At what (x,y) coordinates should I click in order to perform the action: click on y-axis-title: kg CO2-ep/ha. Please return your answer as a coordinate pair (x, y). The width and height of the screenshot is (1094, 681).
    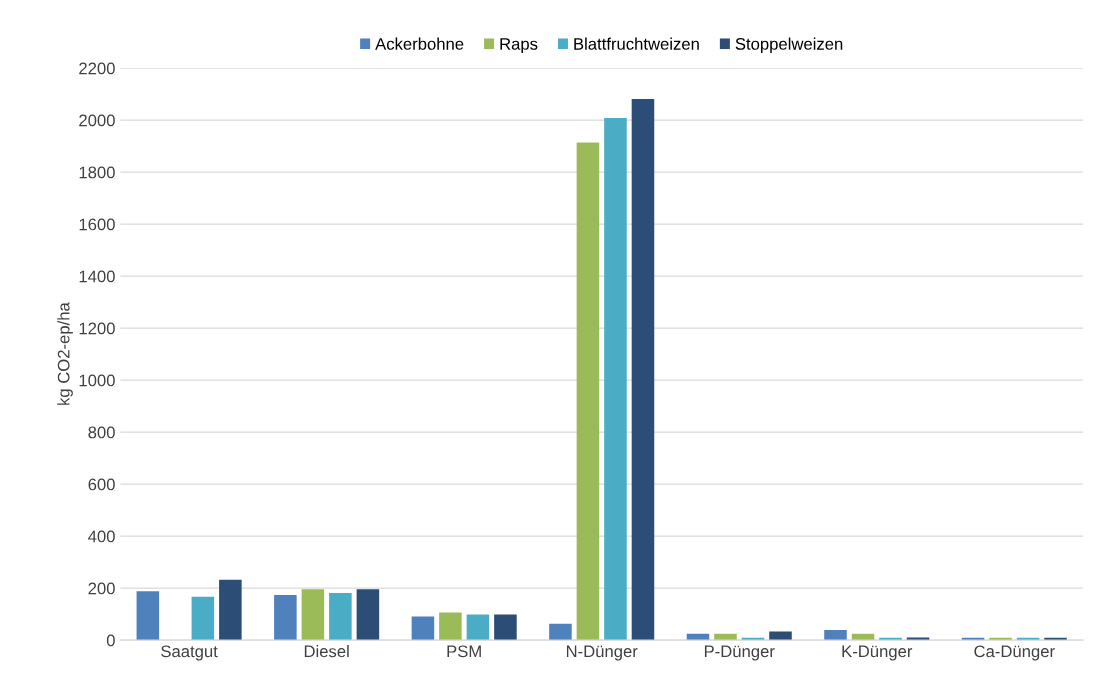
    Looking at the image, I should click on (65, 353).